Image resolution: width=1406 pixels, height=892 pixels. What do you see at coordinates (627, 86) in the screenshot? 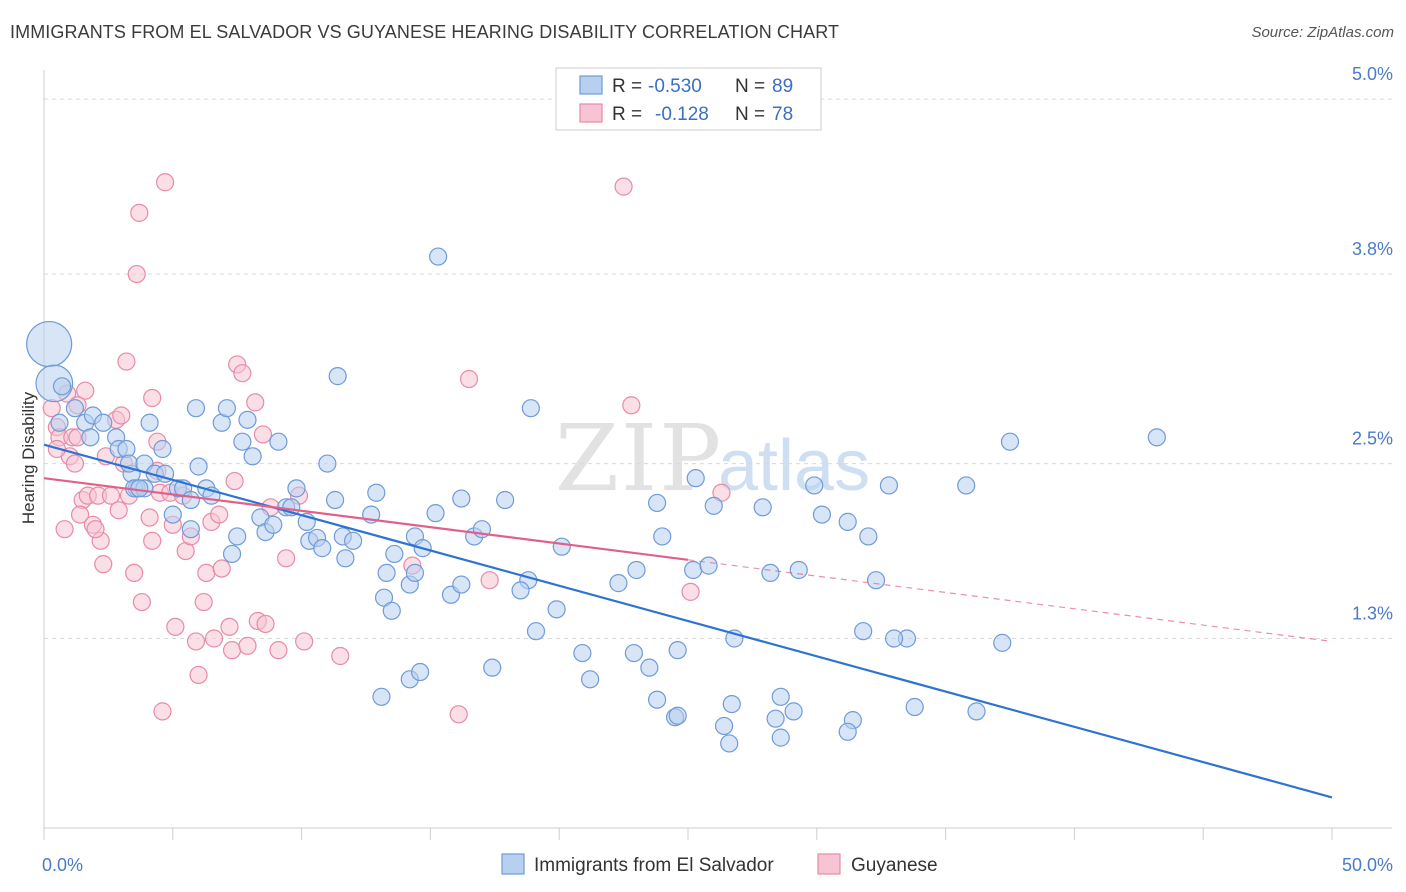
I see `legend-r-label-1: R =` at bounding box center [627, 86].